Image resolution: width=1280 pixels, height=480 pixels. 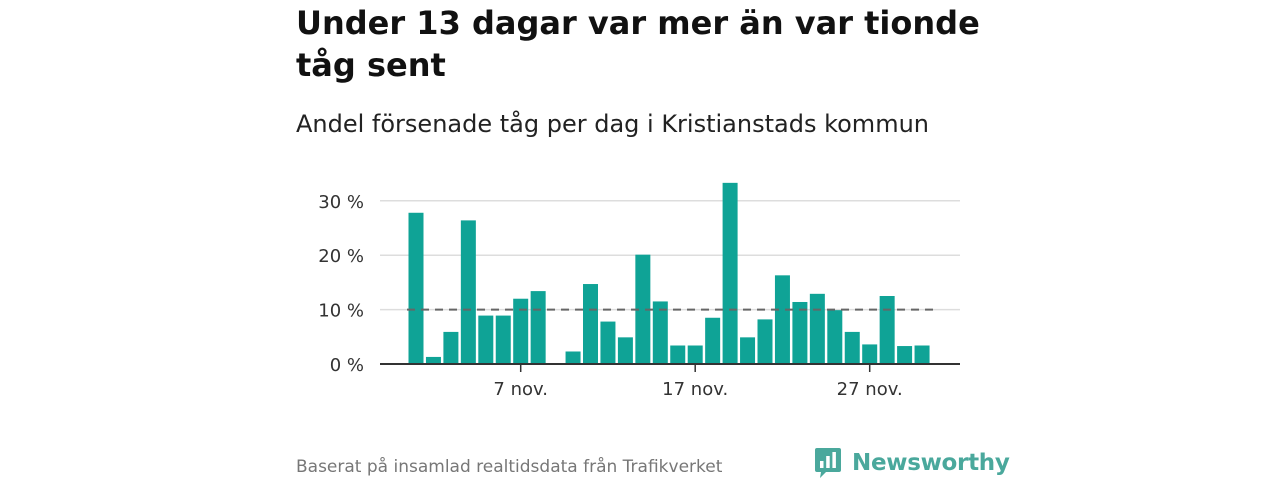 What do you see at coordinates (341, 311) in the screenshot?
I see `y-tick-label: 10 %` at bounding box center [341, 311].